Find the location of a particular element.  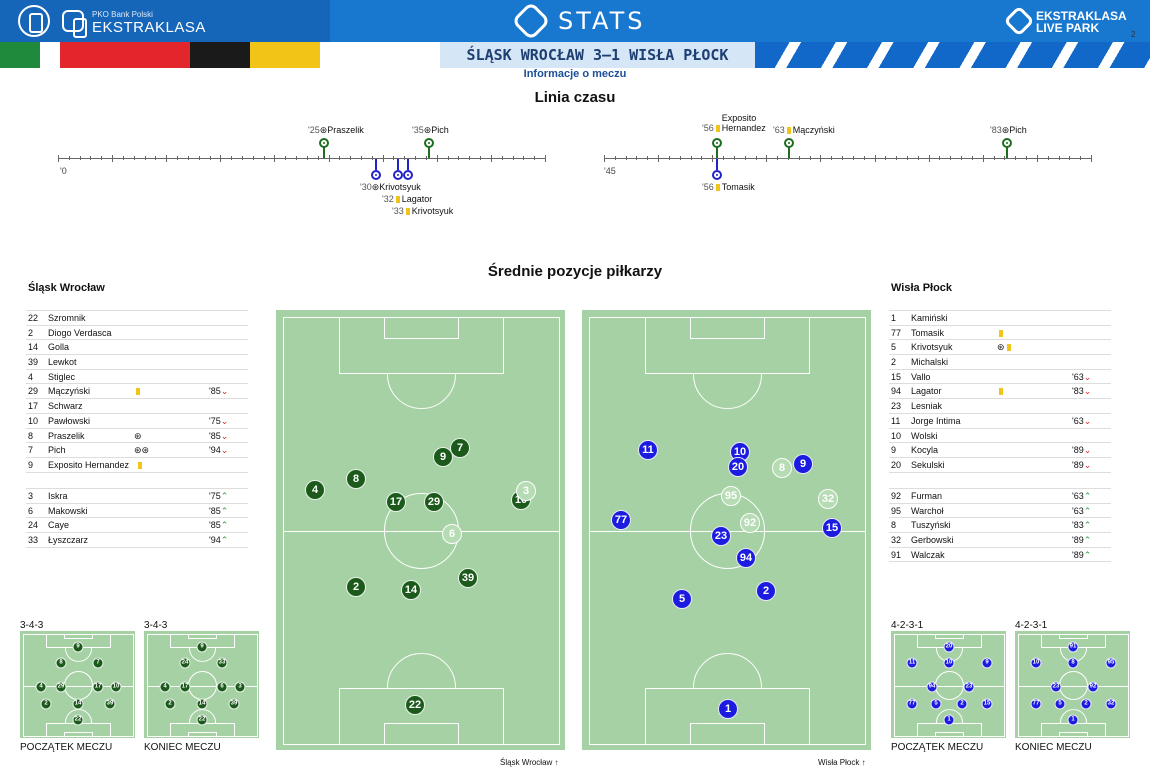

lineup-row: 39 Lewkot is located at coordinates (137, 361).